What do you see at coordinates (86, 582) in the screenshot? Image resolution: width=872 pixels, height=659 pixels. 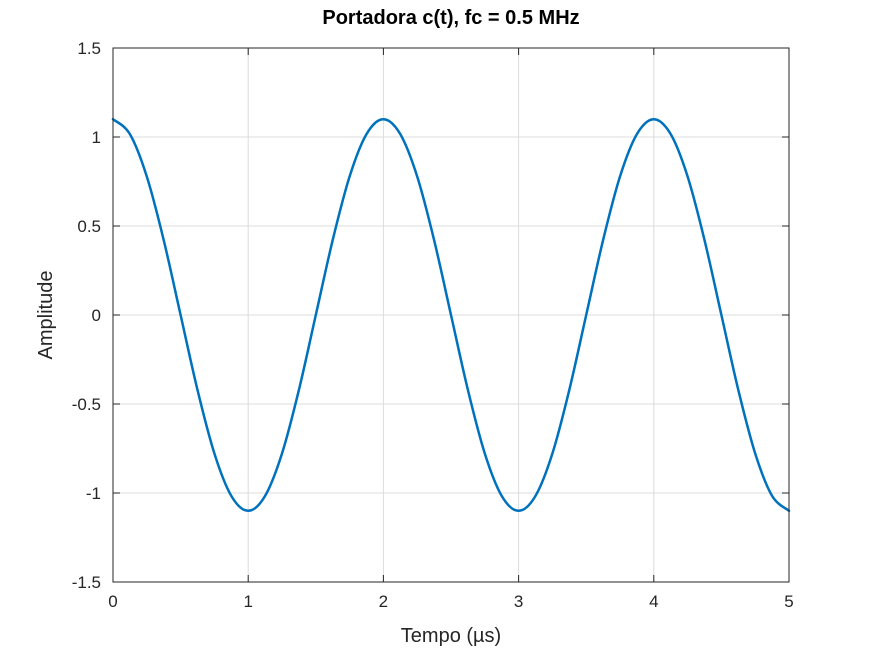 I see `y-tick-label: -1.5` at bounding box center [86, 582].